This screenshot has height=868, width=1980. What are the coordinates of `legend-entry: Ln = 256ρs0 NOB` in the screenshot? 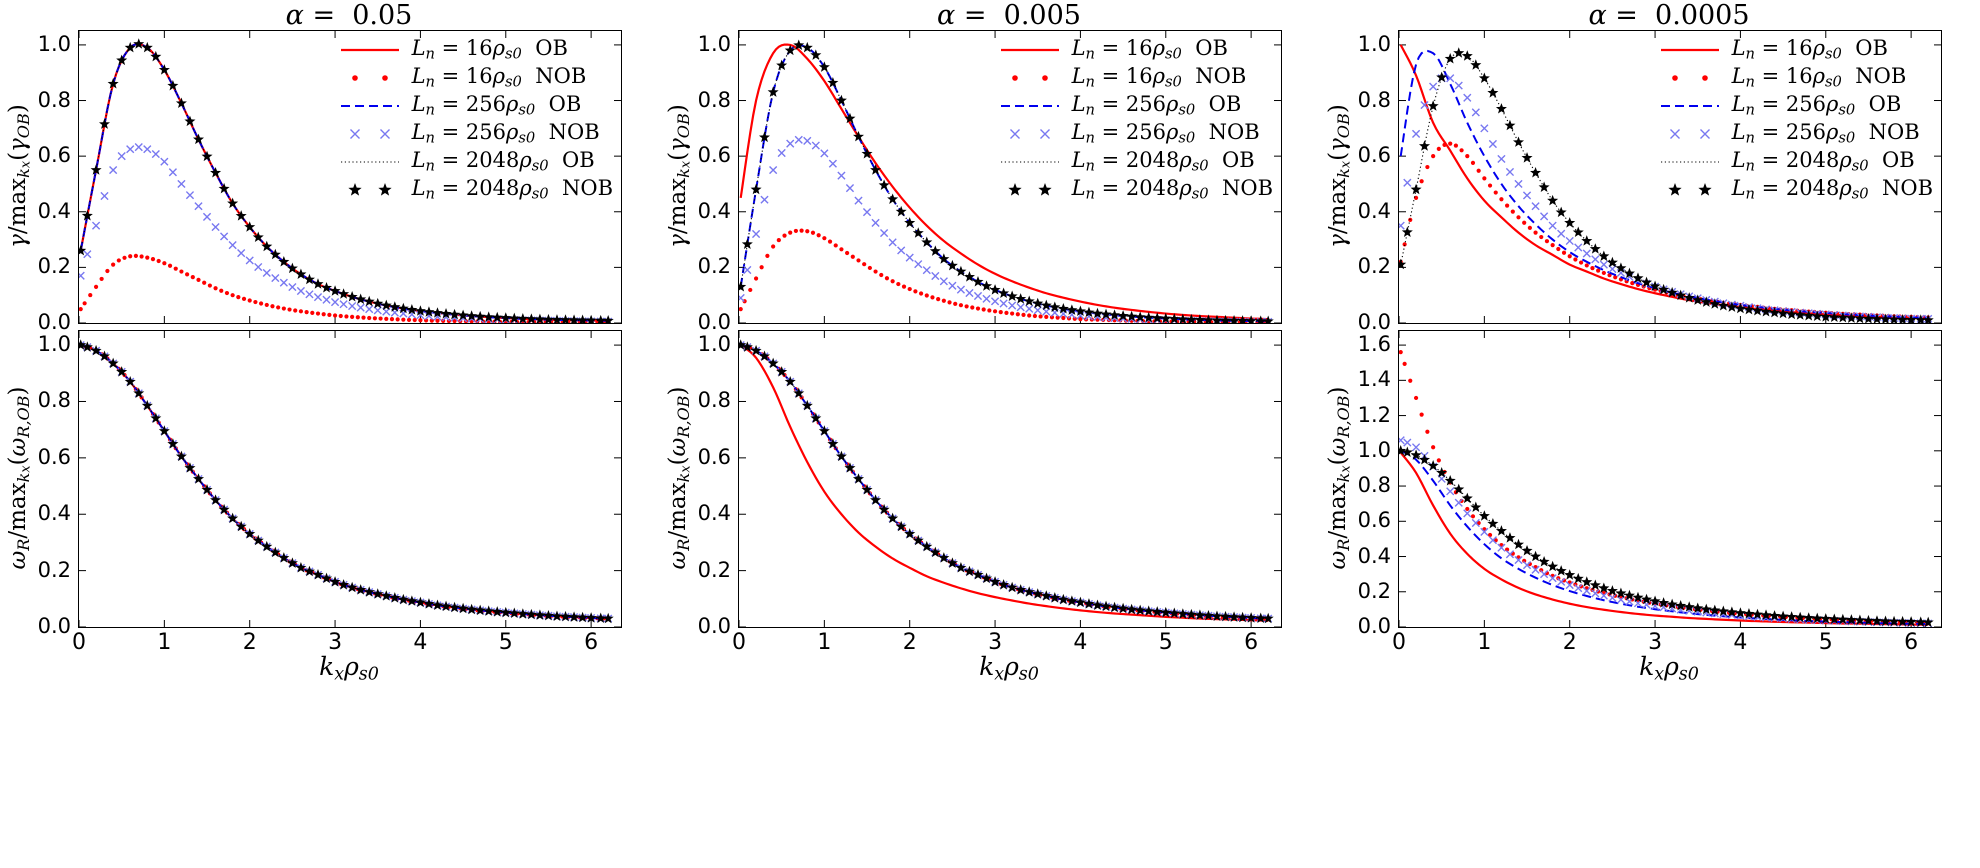 It's located at (475, 133).